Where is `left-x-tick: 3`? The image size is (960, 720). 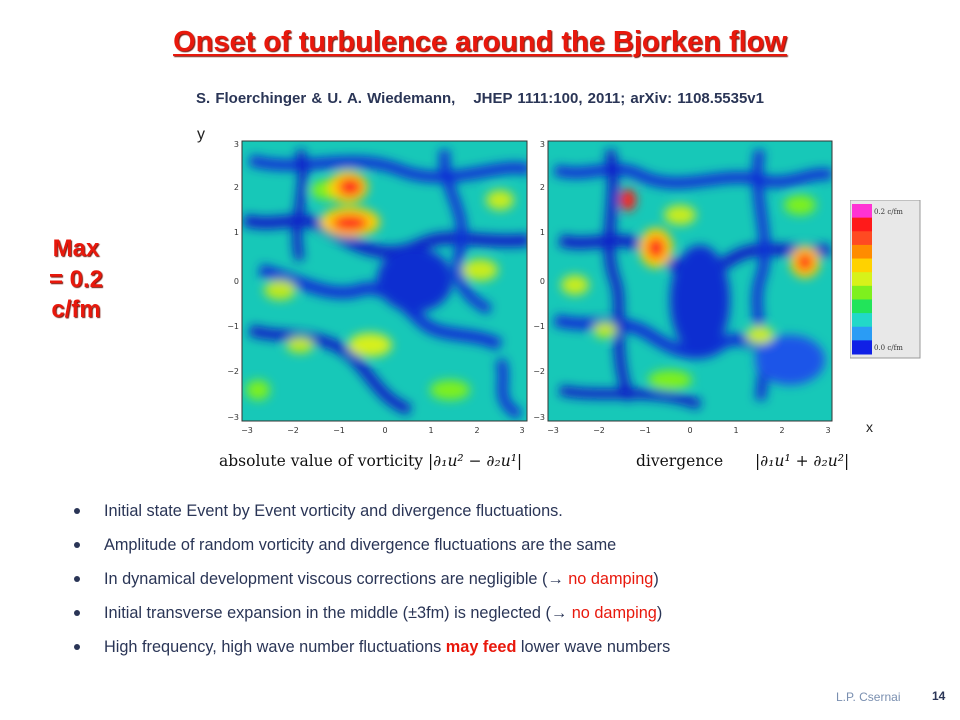
left-x-tick: 3 is located at coordinates (521, 430).